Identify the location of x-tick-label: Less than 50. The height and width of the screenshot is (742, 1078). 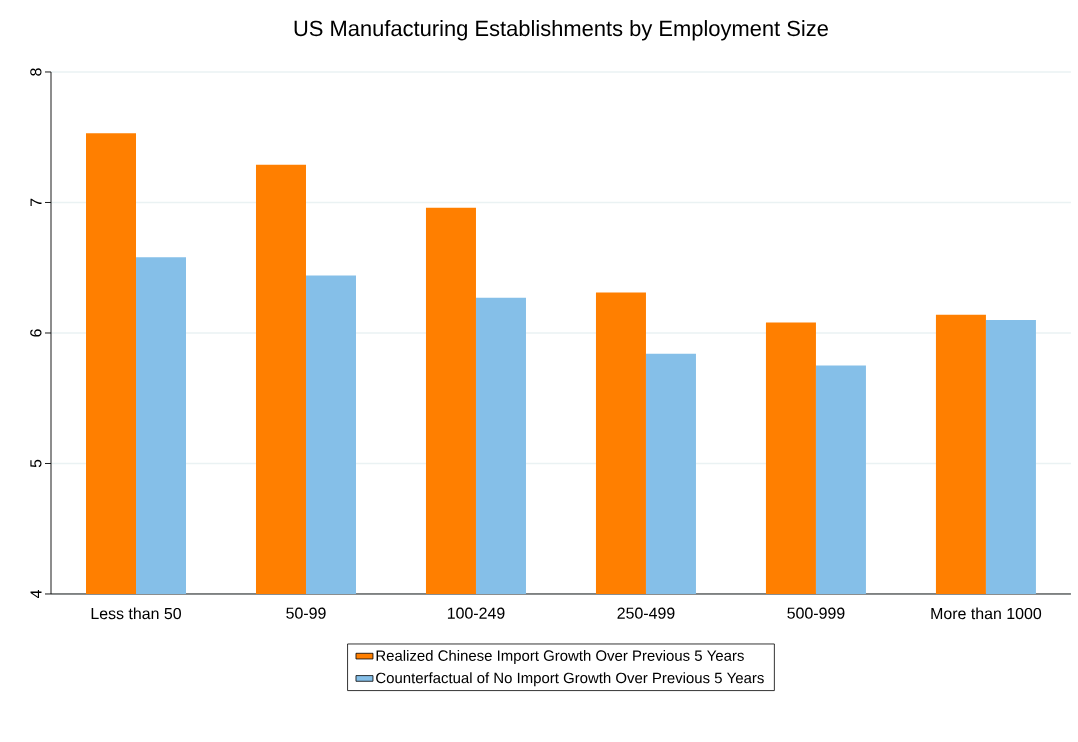
(136, 613).